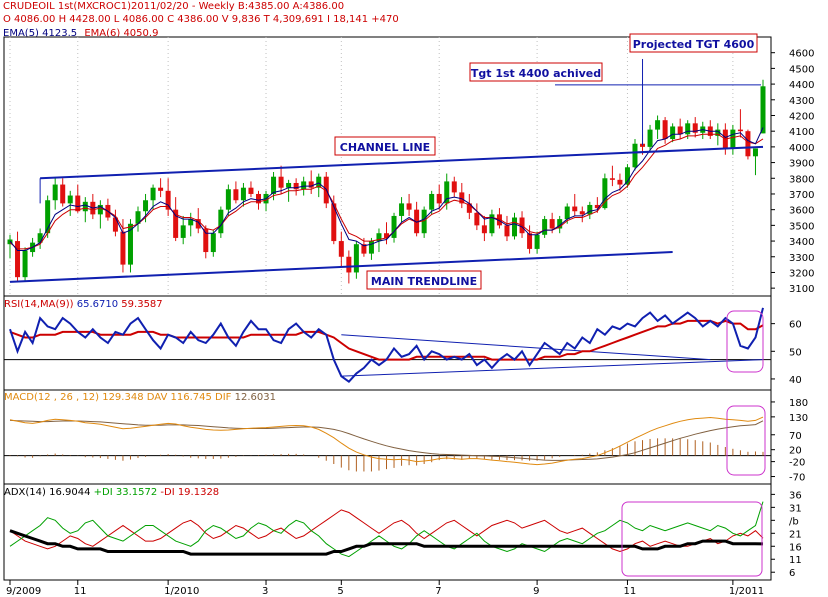 The image size is (828, 597). Describe the element at coordinates (629, 591) in the screenshot. I see `x-tick-label: 11` at that location.